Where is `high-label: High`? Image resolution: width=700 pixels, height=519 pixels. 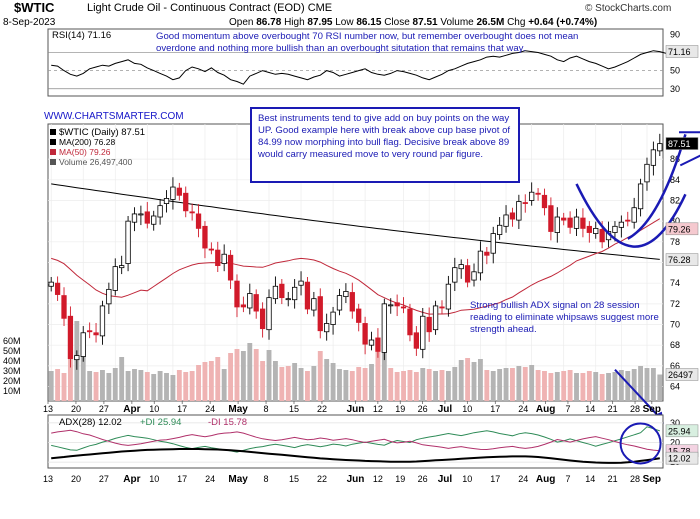
high-label: High is located at coordinates (294, 22).